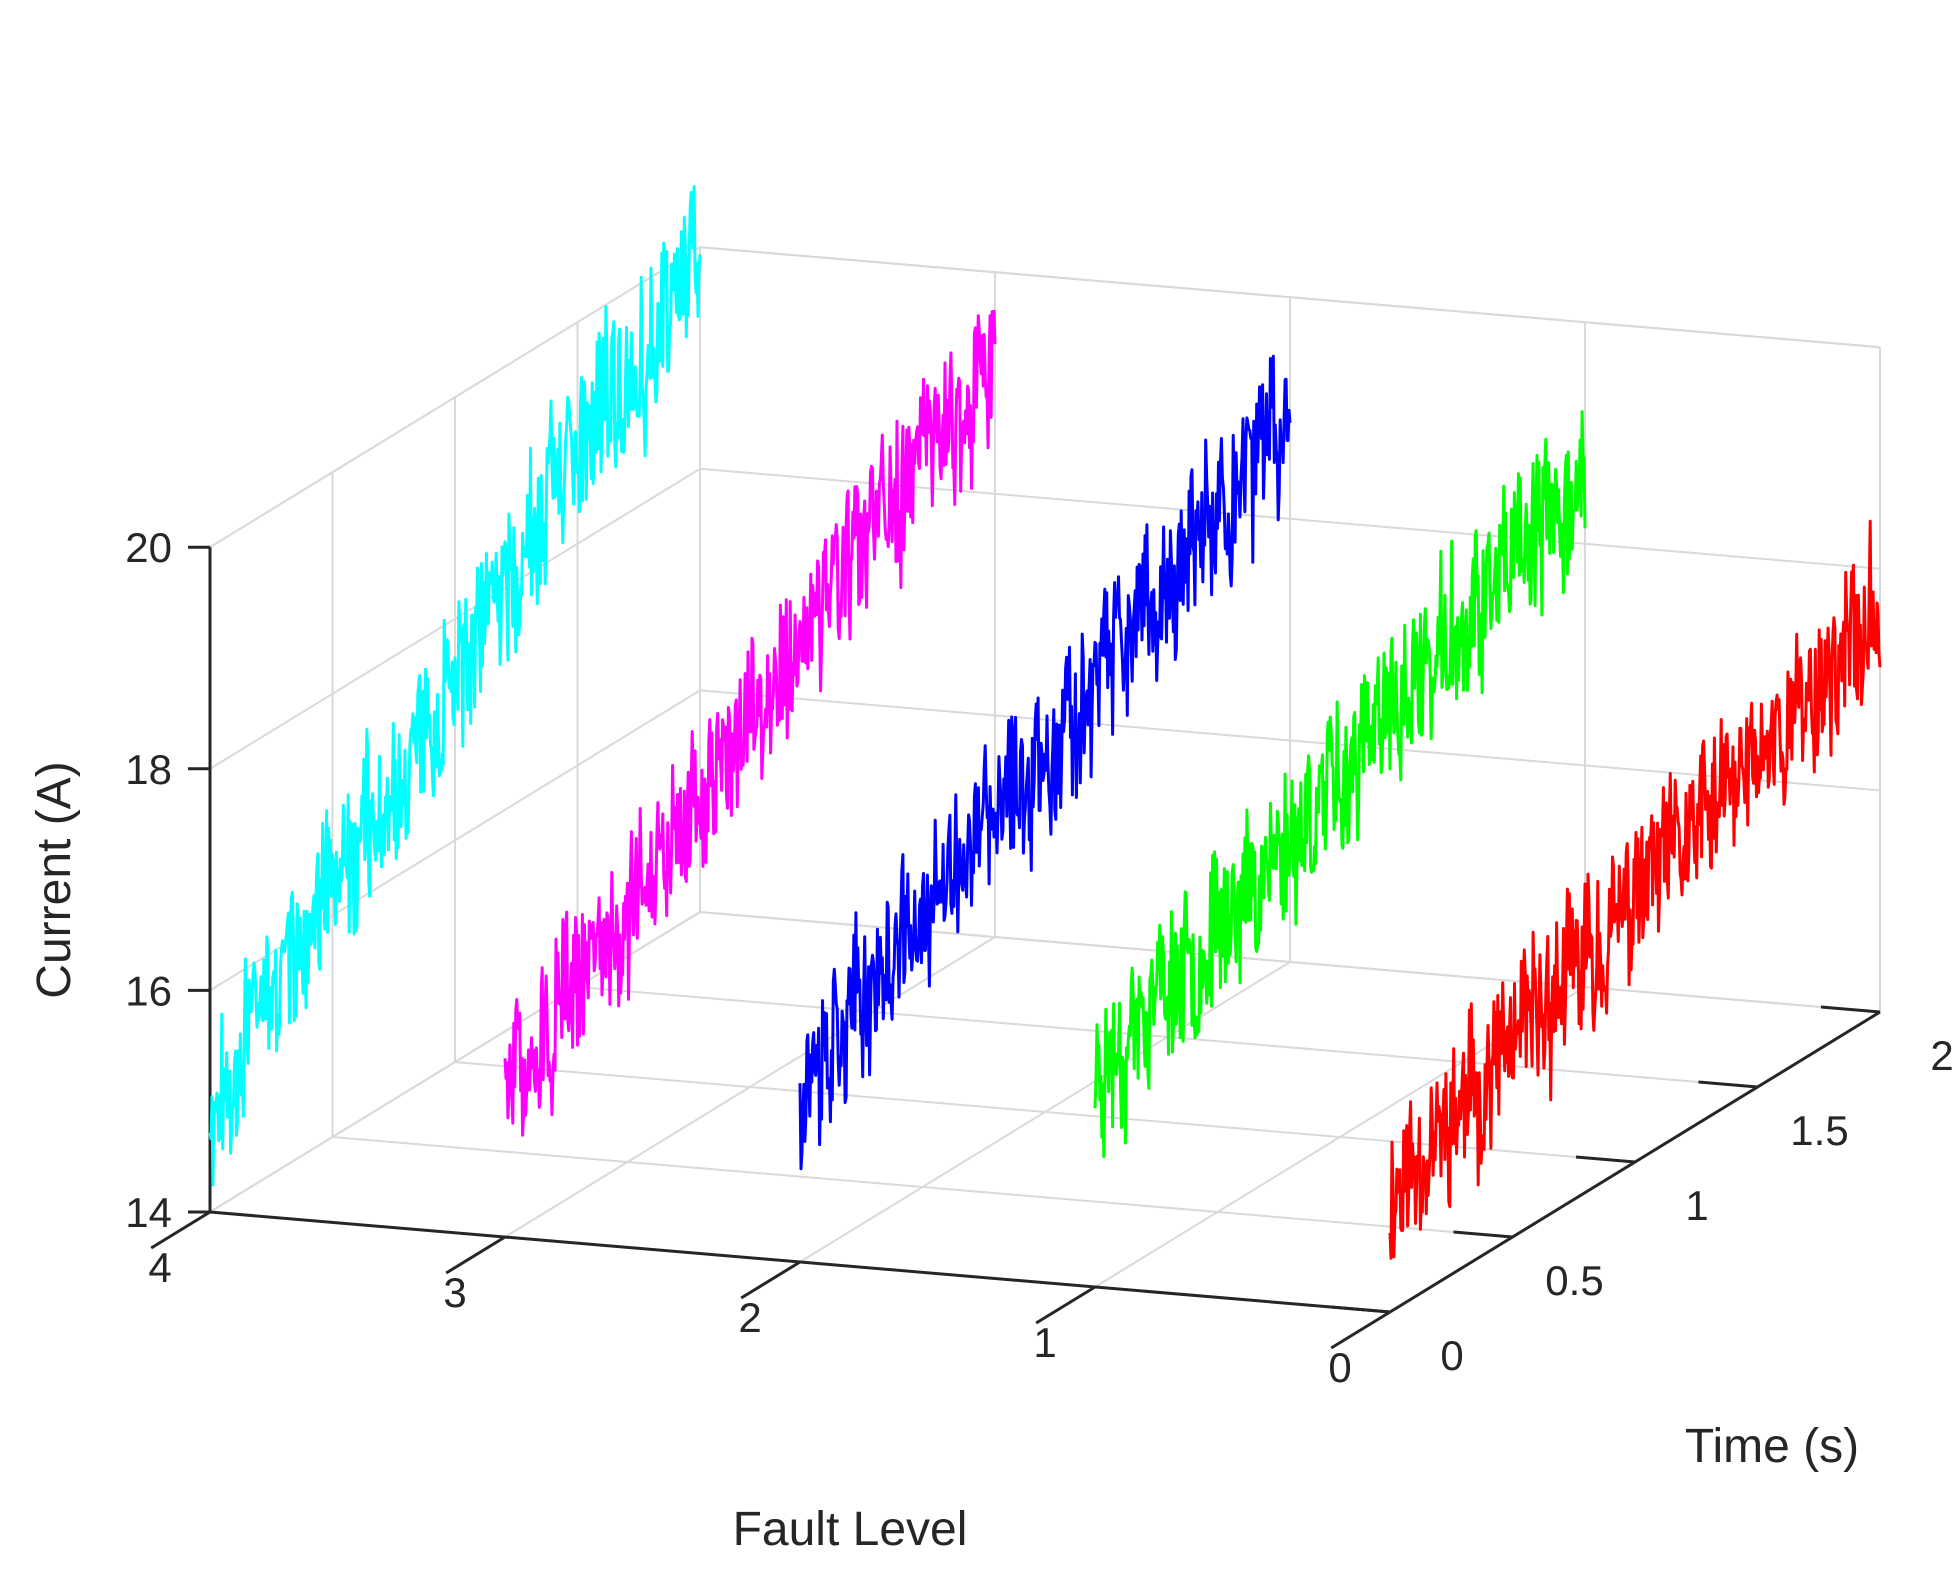 This screenshot has height=1571, width=1960. What do you see at coordinates (1451, 1355) in the screenshot?
I see `y-tick-label: 0` at bounding box center [1451, 1355].